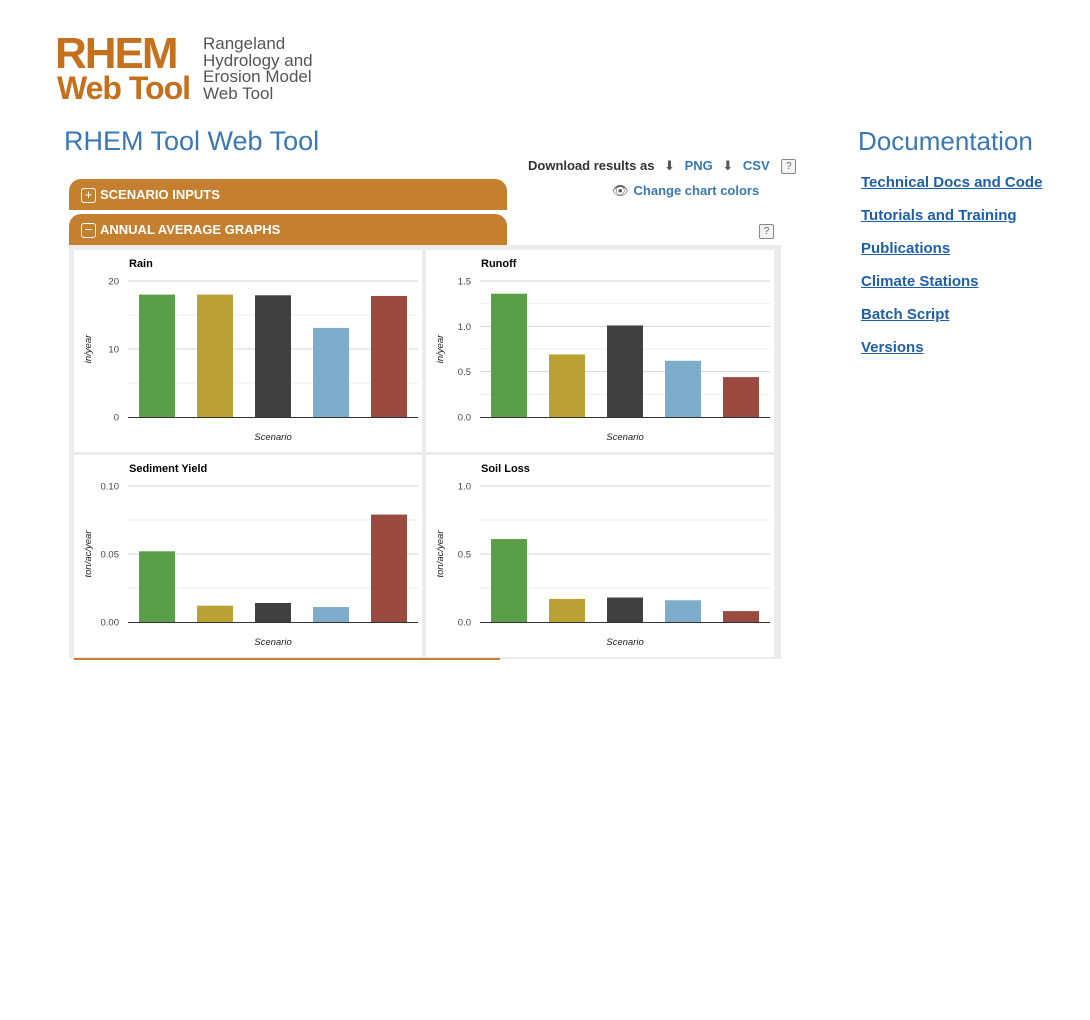 This screenshot has height=1020, width=1090. I want to click on logo-sub-line: Hydrology and, so click(258, 60).